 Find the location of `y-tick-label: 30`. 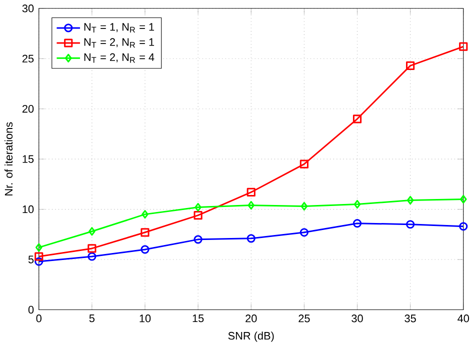

y-tick-label: 30 is located at coordinates (28, 8).